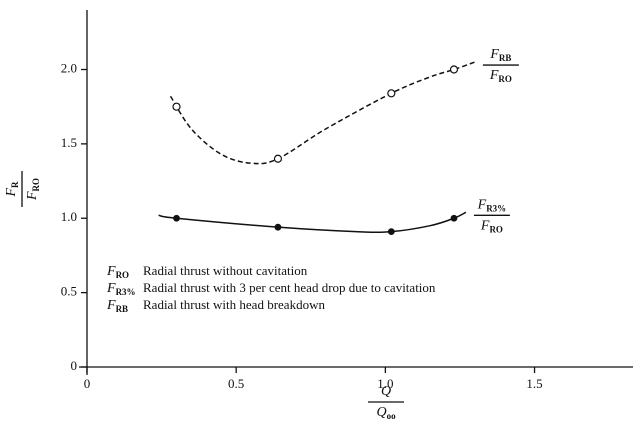 Image resolution: width=635 pixels, height=434 pixels. I want to click on y-axis-label-part: FRO, so click(33, 189).